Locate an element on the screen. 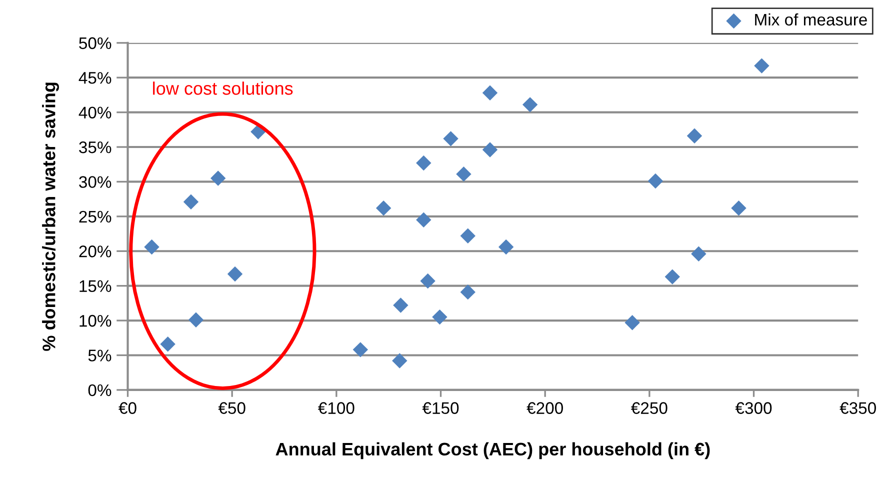 The image size is (881, 482). y-tick-label: 40% is located at coordinates (95, 112).